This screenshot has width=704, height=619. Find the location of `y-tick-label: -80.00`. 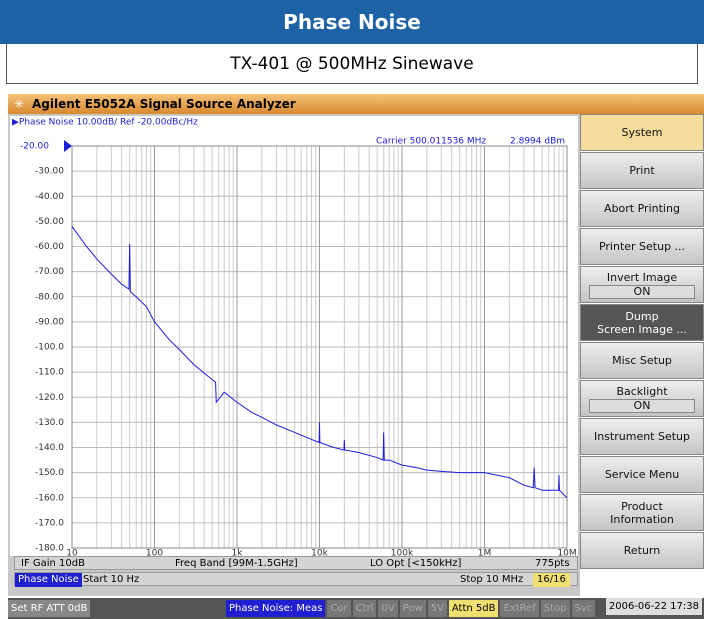

y-tick-label: -80.00 is located at coordinates (49, 297).